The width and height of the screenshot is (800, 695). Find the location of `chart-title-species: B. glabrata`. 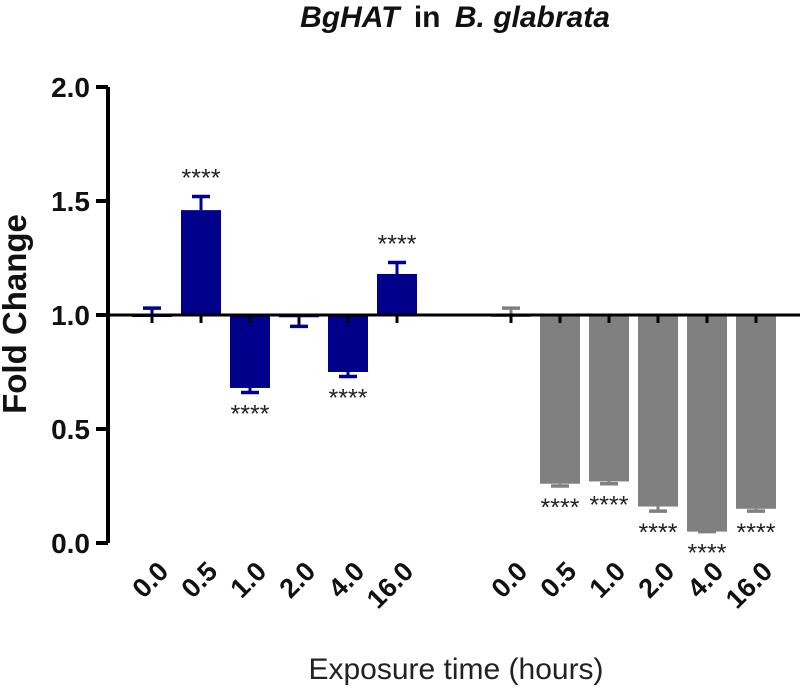

chart-title-species: B. glabrata is located at coordinates (532, 17).